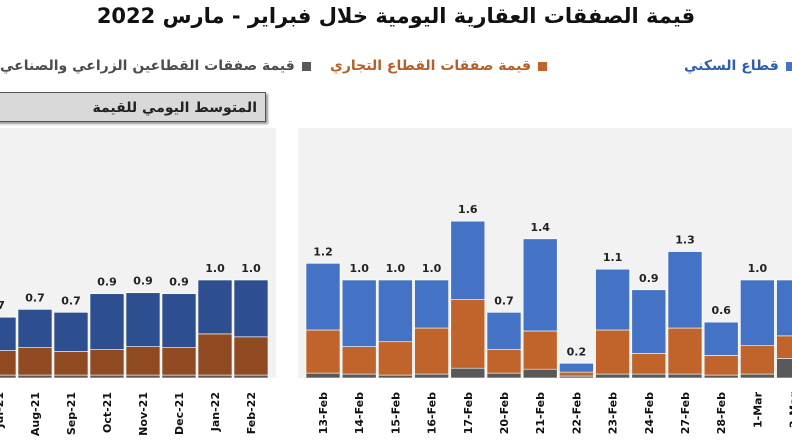  Describe the element at coordinates (788, 66) in the screenshot. I see `legend-residential-swatch` at that location.